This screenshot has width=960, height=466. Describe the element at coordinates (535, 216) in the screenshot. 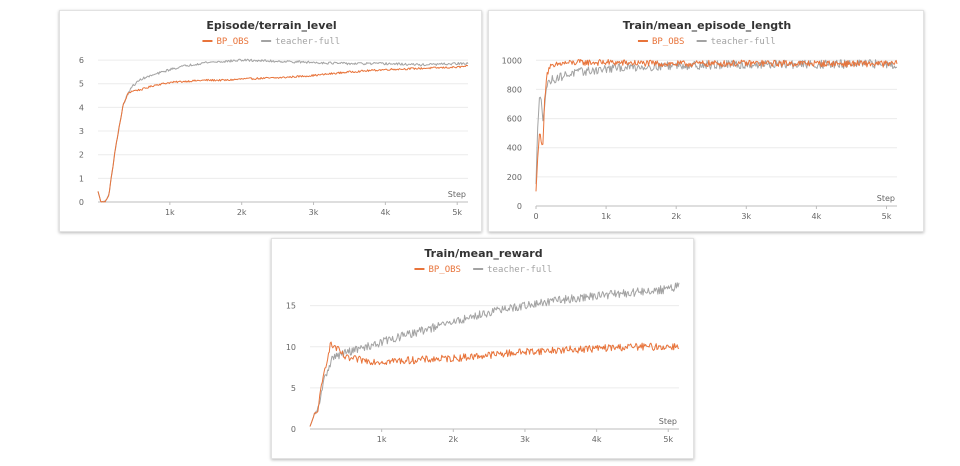

I see `x-tick-label: 0` at that location.